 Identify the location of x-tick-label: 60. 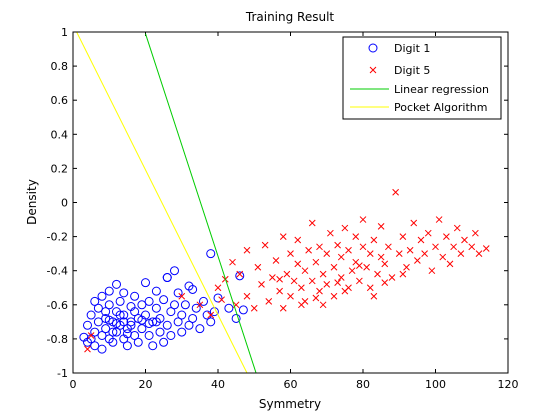
(291, 384).